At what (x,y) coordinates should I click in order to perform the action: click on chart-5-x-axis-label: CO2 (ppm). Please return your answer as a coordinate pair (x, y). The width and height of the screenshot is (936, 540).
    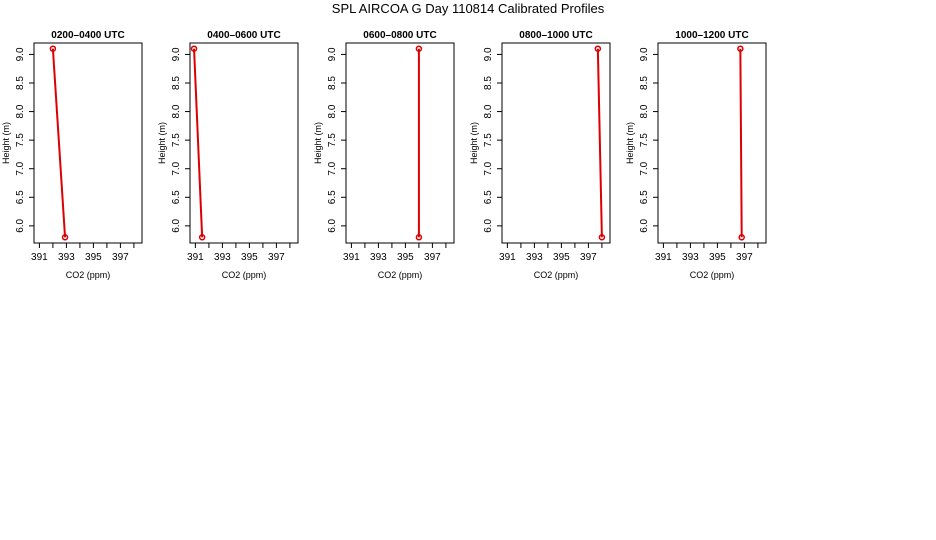
    Looking at the image, I should click on (712, 275).